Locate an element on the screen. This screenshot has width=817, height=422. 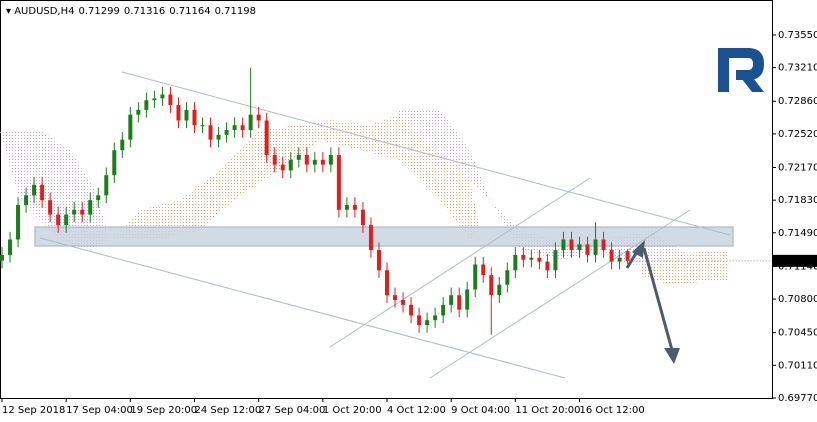
header-triangle: ▾ is located at coordinates (10, 11).